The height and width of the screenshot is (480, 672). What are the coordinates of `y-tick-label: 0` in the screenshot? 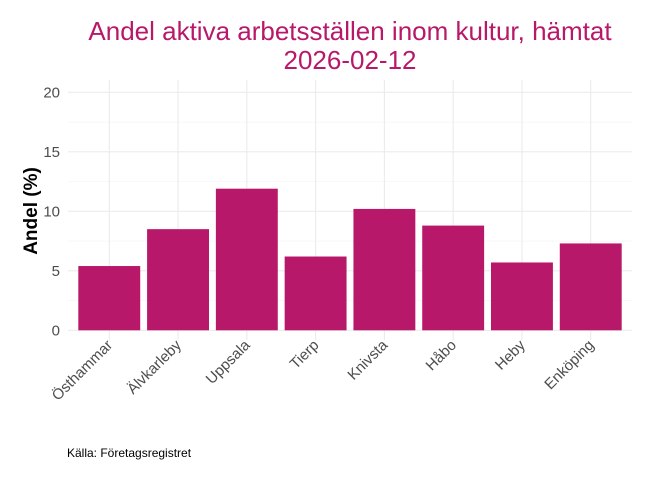 It's located at (56, 330).